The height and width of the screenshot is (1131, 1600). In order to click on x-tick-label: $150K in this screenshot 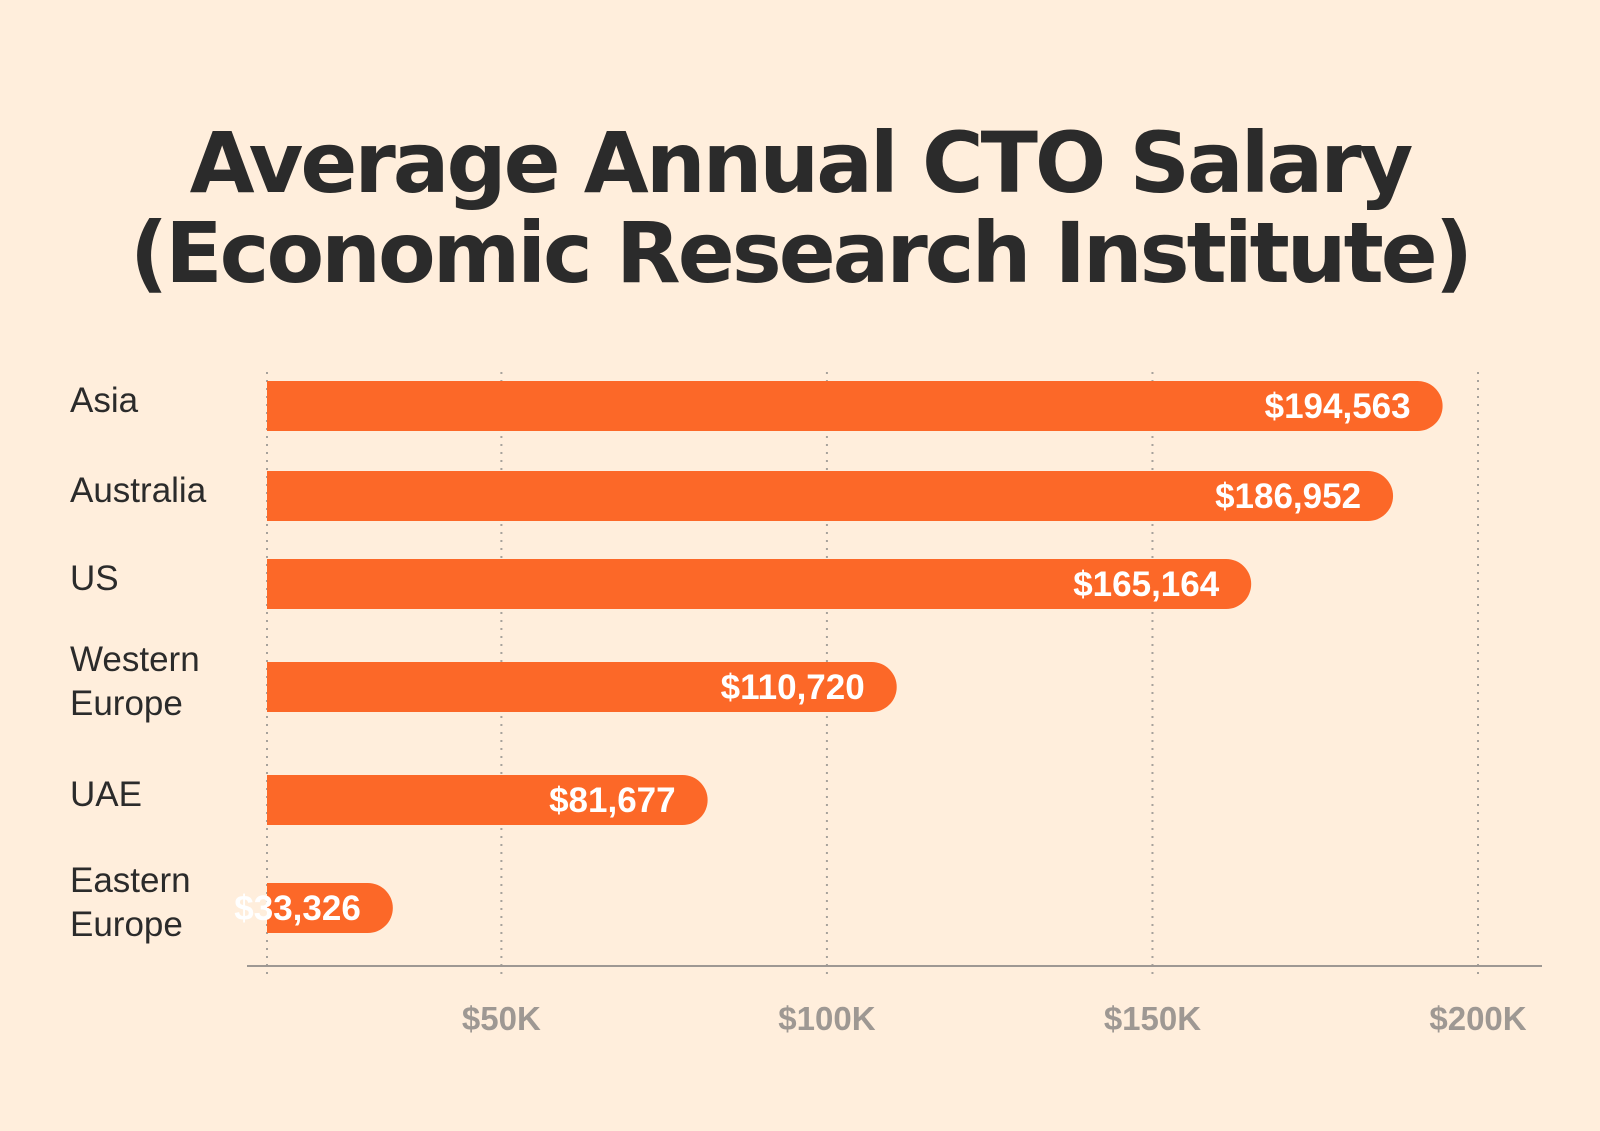, I will do `click(1152, 1018)`.